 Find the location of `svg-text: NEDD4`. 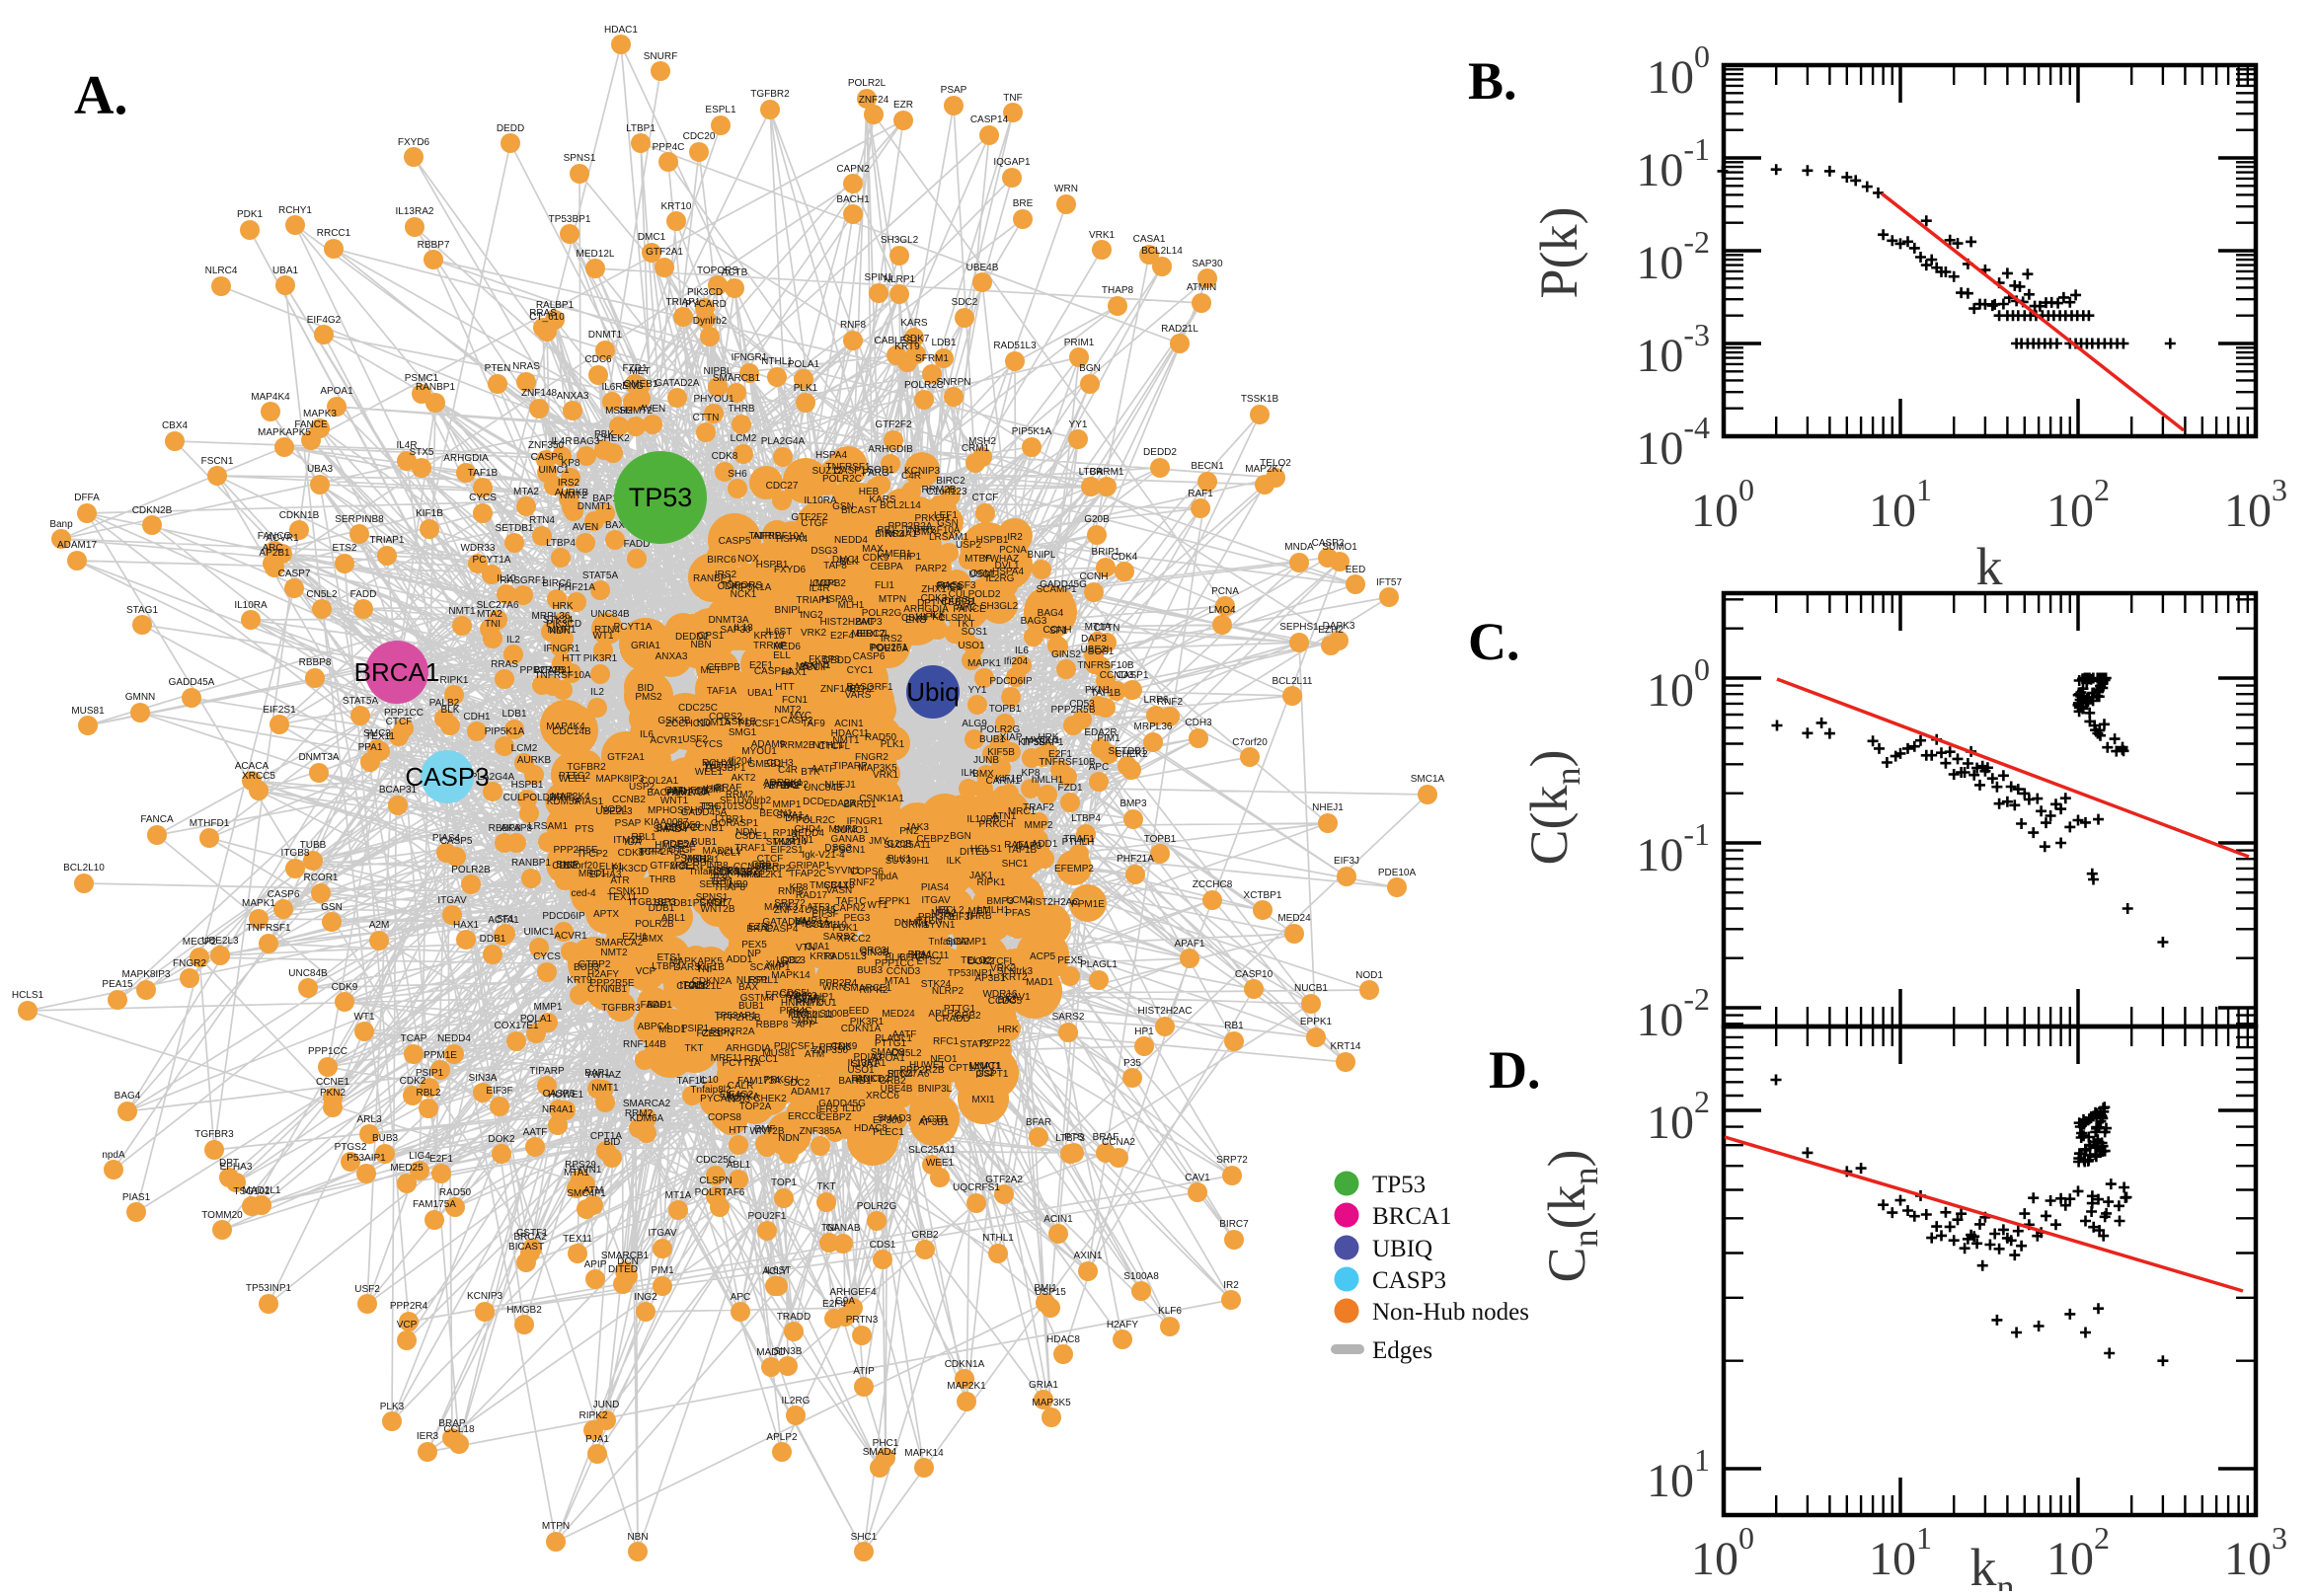

svg-text: NEDD4 is located at coordinates (454, 1038).